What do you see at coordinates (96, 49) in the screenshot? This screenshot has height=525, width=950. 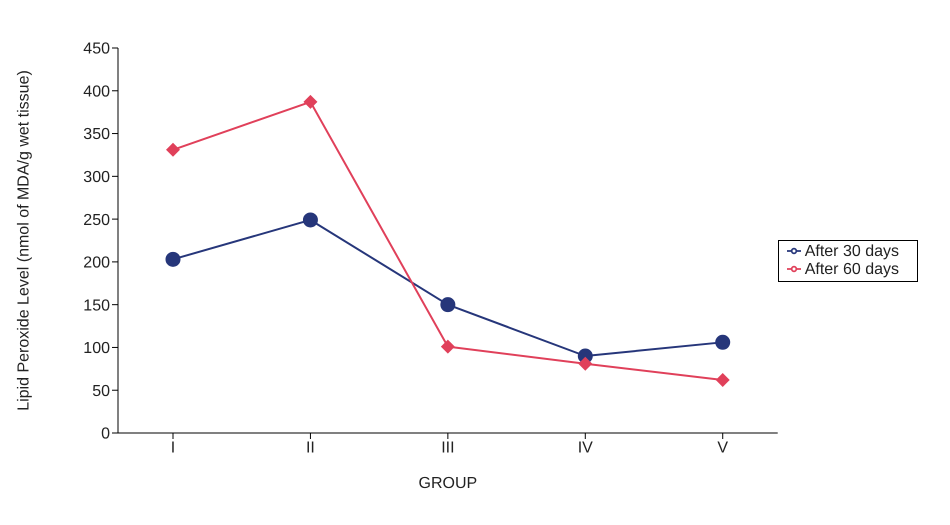 I see `y-tick-label: 450` at bounding box center [96, 49].